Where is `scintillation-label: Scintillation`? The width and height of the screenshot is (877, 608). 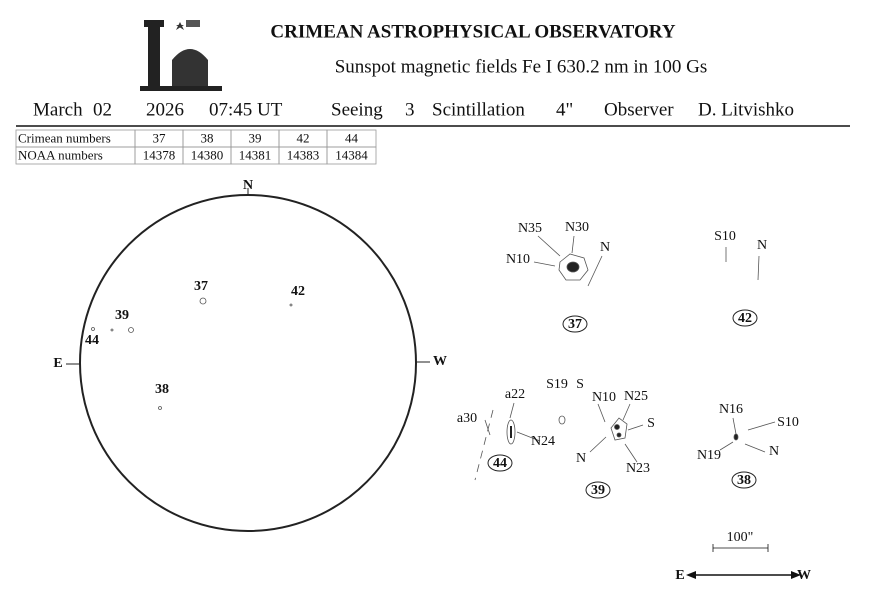
scintillation-label: Scintillation is located at coordinates (478, 109).